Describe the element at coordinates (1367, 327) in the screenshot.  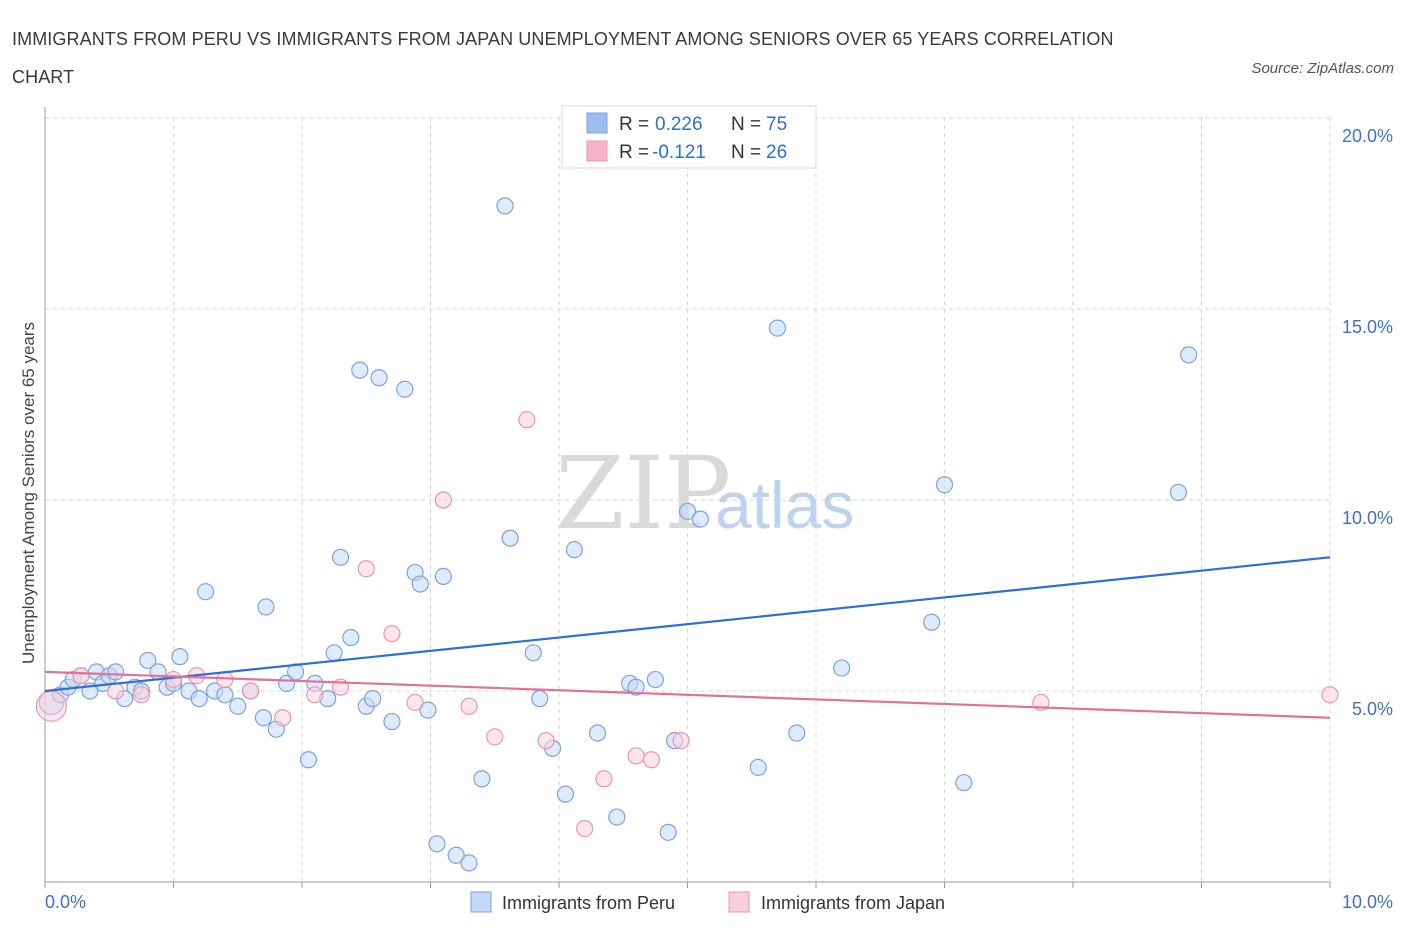
I see `y-tick-label-2: 15.0%` at that location.